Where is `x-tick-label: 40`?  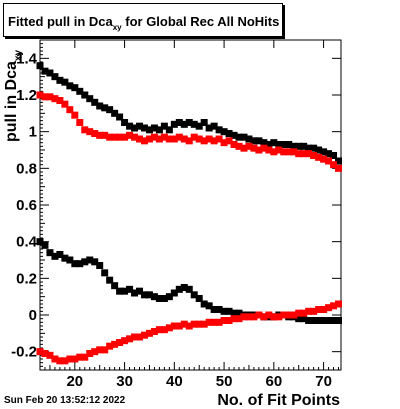 x-tick-label: 40 is located at coordinates (174, 381).